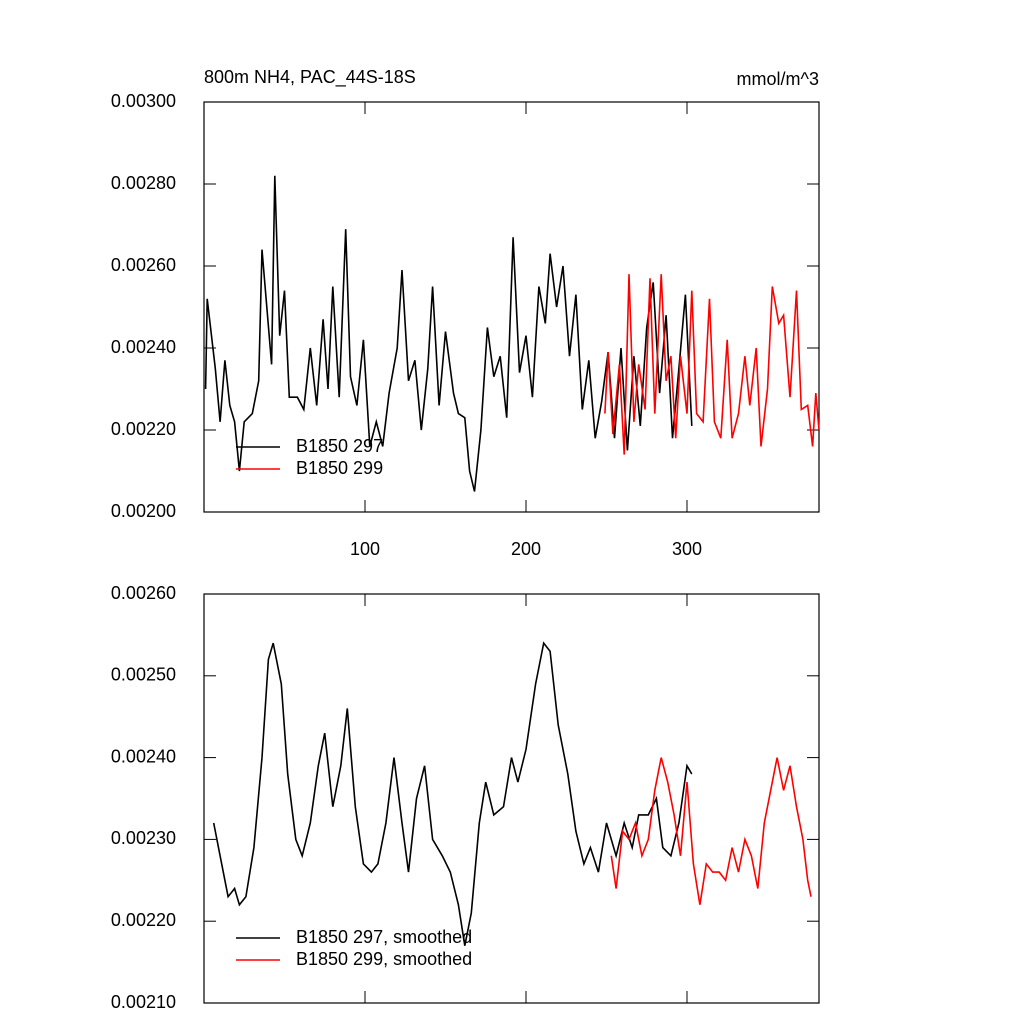 The image size is (1024, 1029). What do you see at coordinates (526, 549) in the screenshot?
I see `x-tick-label: 200` at bounding box center [526, 549].